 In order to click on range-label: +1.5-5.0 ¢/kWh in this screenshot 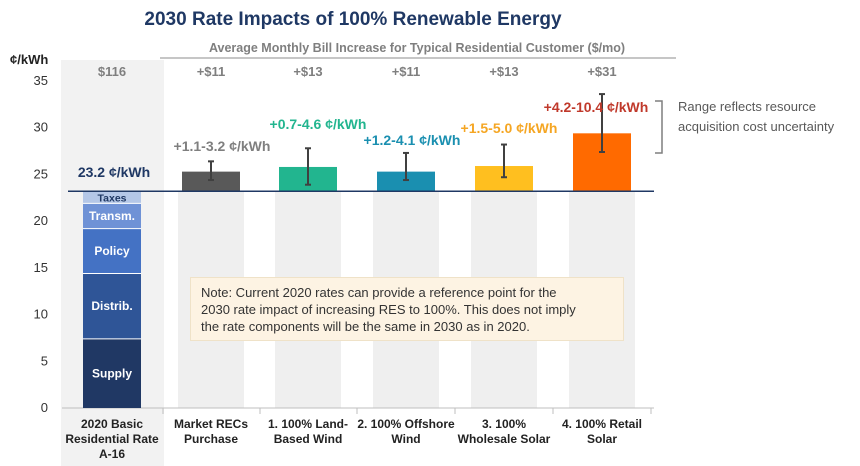, I will do `click(509, 128)`.